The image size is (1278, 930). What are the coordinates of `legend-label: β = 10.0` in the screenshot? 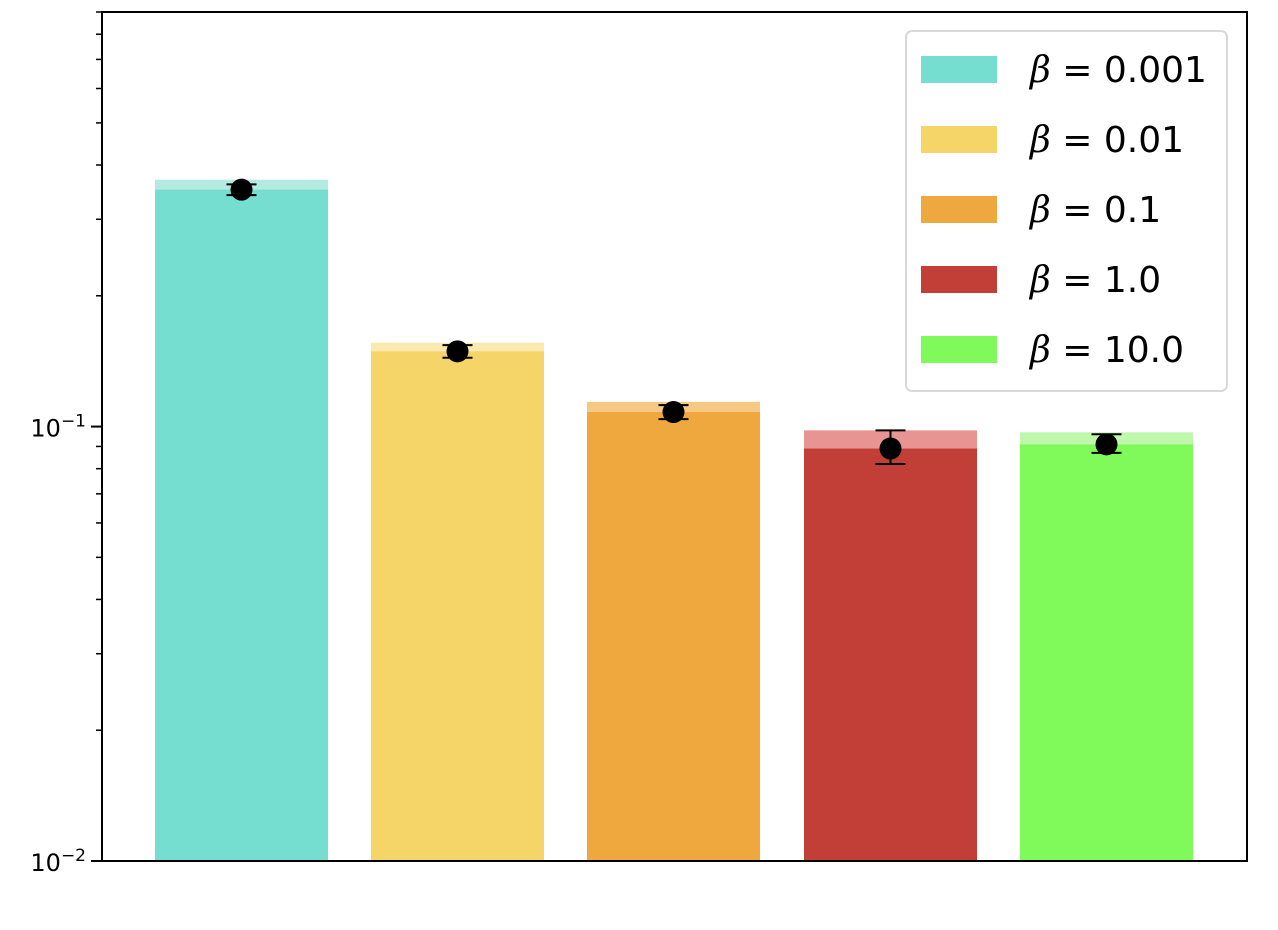 It's located at (1106, 350).